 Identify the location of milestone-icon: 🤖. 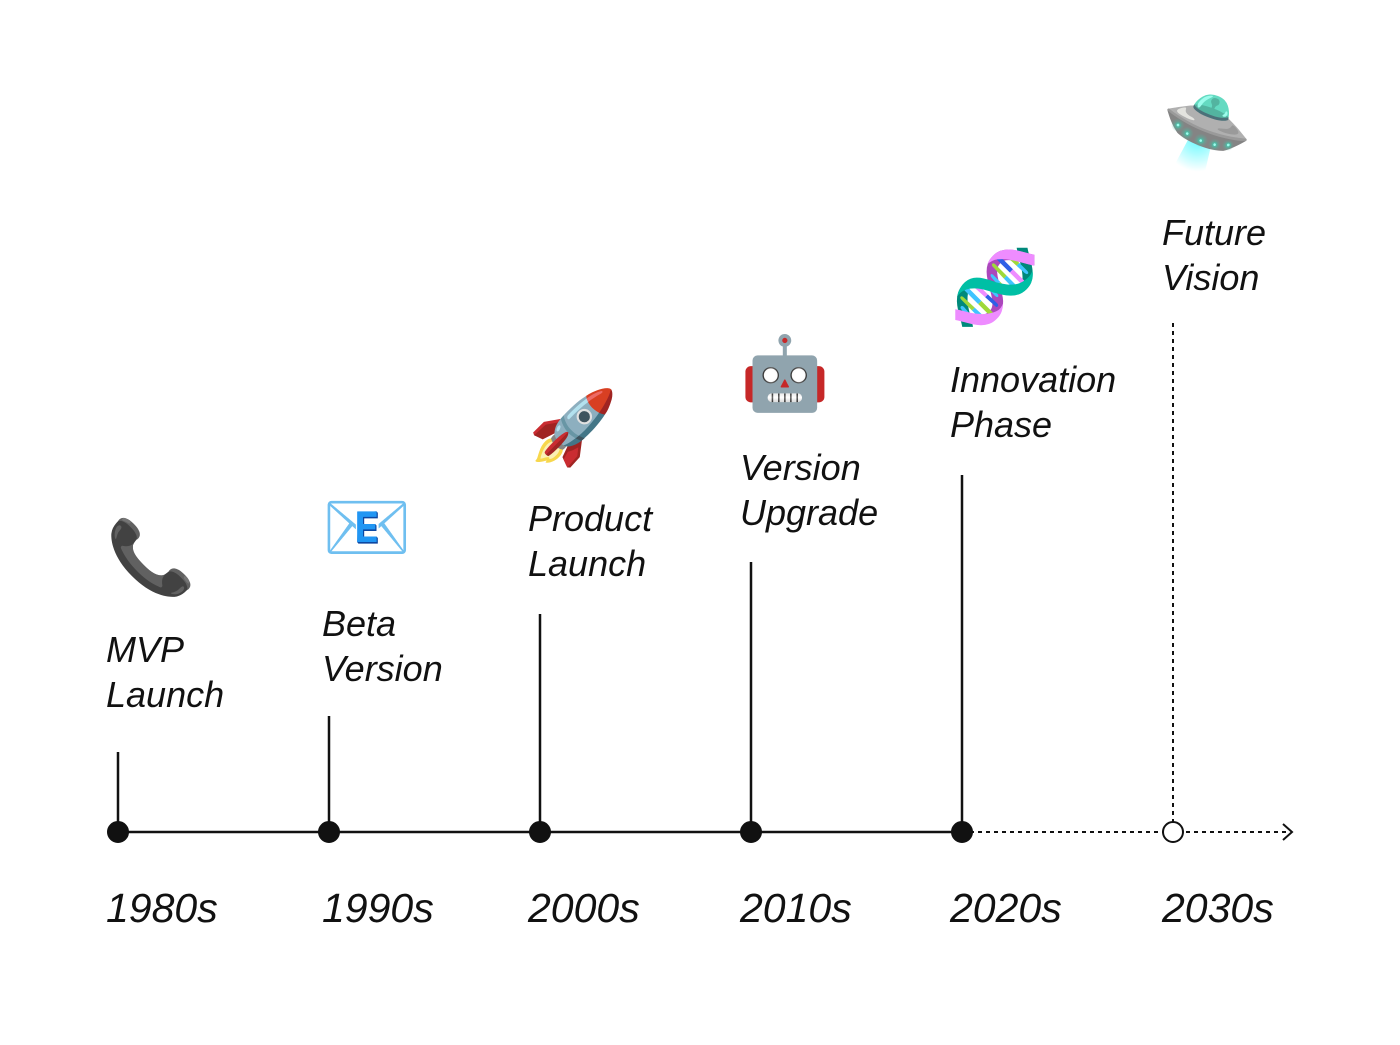
(785, 373).